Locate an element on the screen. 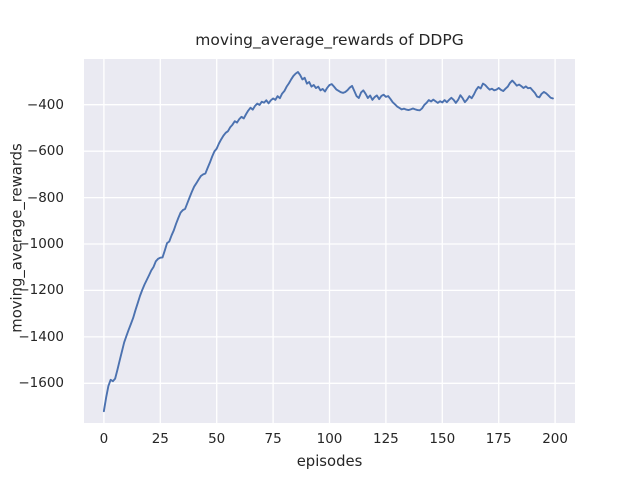 Image resolution: width=640 pixels, height=480 pixels. x-tick-label: 100 is located at coordinates (329, 439).